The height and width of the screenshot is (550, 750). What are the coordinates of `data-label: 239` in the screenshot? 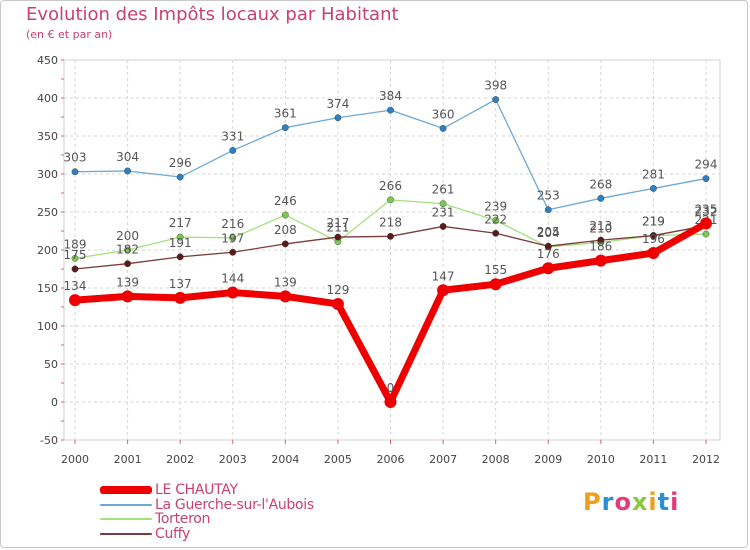 It's located at (495, 206).